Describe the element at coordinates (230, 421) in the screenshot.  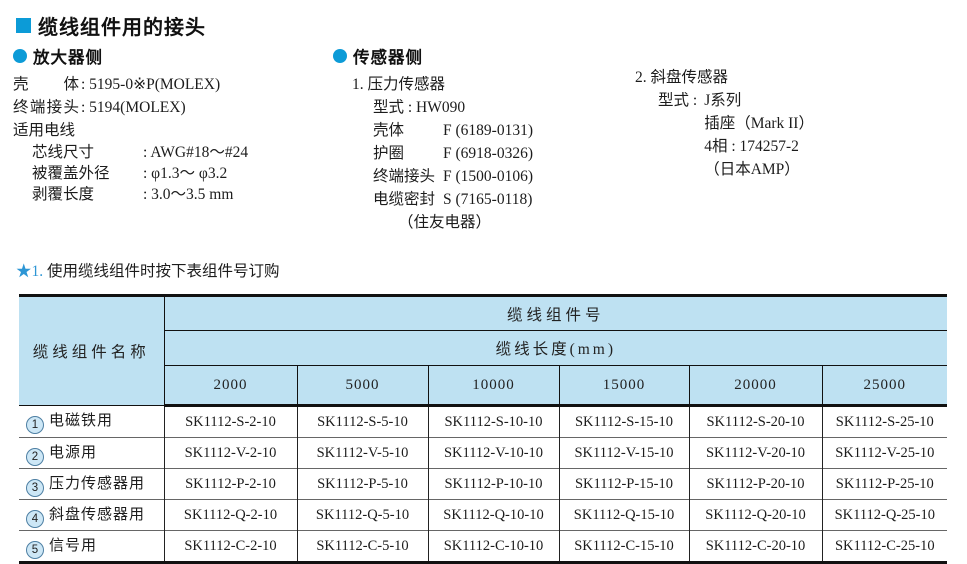
I see `part-number-cell: SK1112-S-2-10` at that location.